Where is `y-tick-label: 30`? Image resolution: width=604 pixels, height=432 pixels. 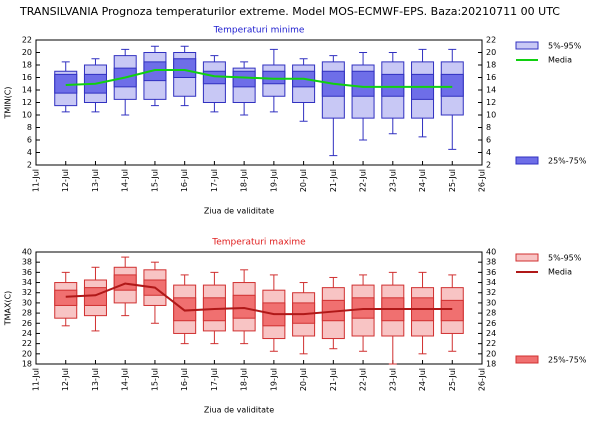
y-tick-label: 30 is located at coordinates (27, 302).